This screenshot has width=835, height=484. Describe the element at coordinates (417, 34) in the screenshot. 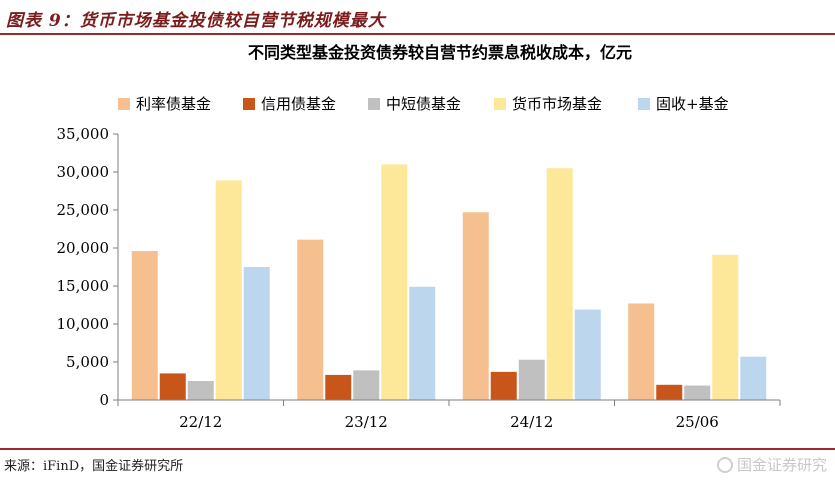

I see `top-rule` at that location.